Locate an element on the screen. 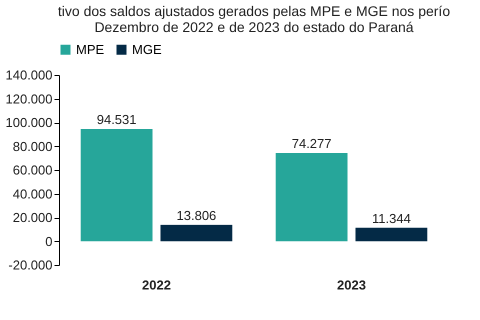 This screenshot has height=320, width=480. legend-label: MGE is located at coordinates (147, 49).